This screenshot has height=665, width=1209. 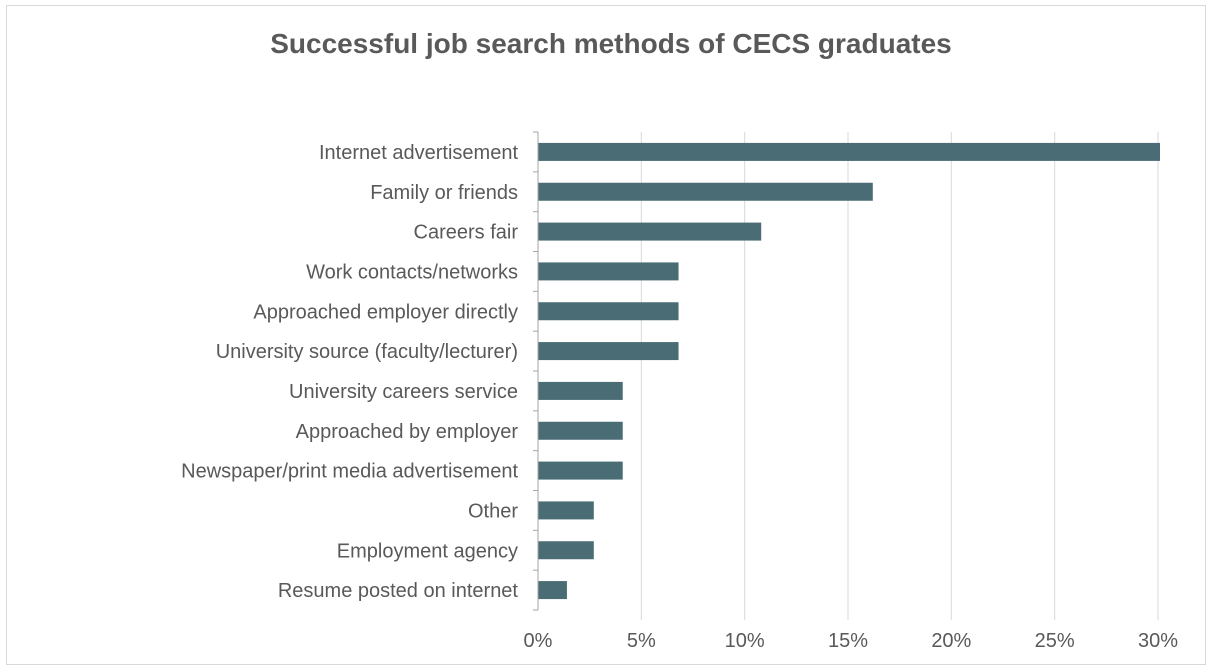 I want to click on x-tick-label: 30%, so click(x=1158, y=641).